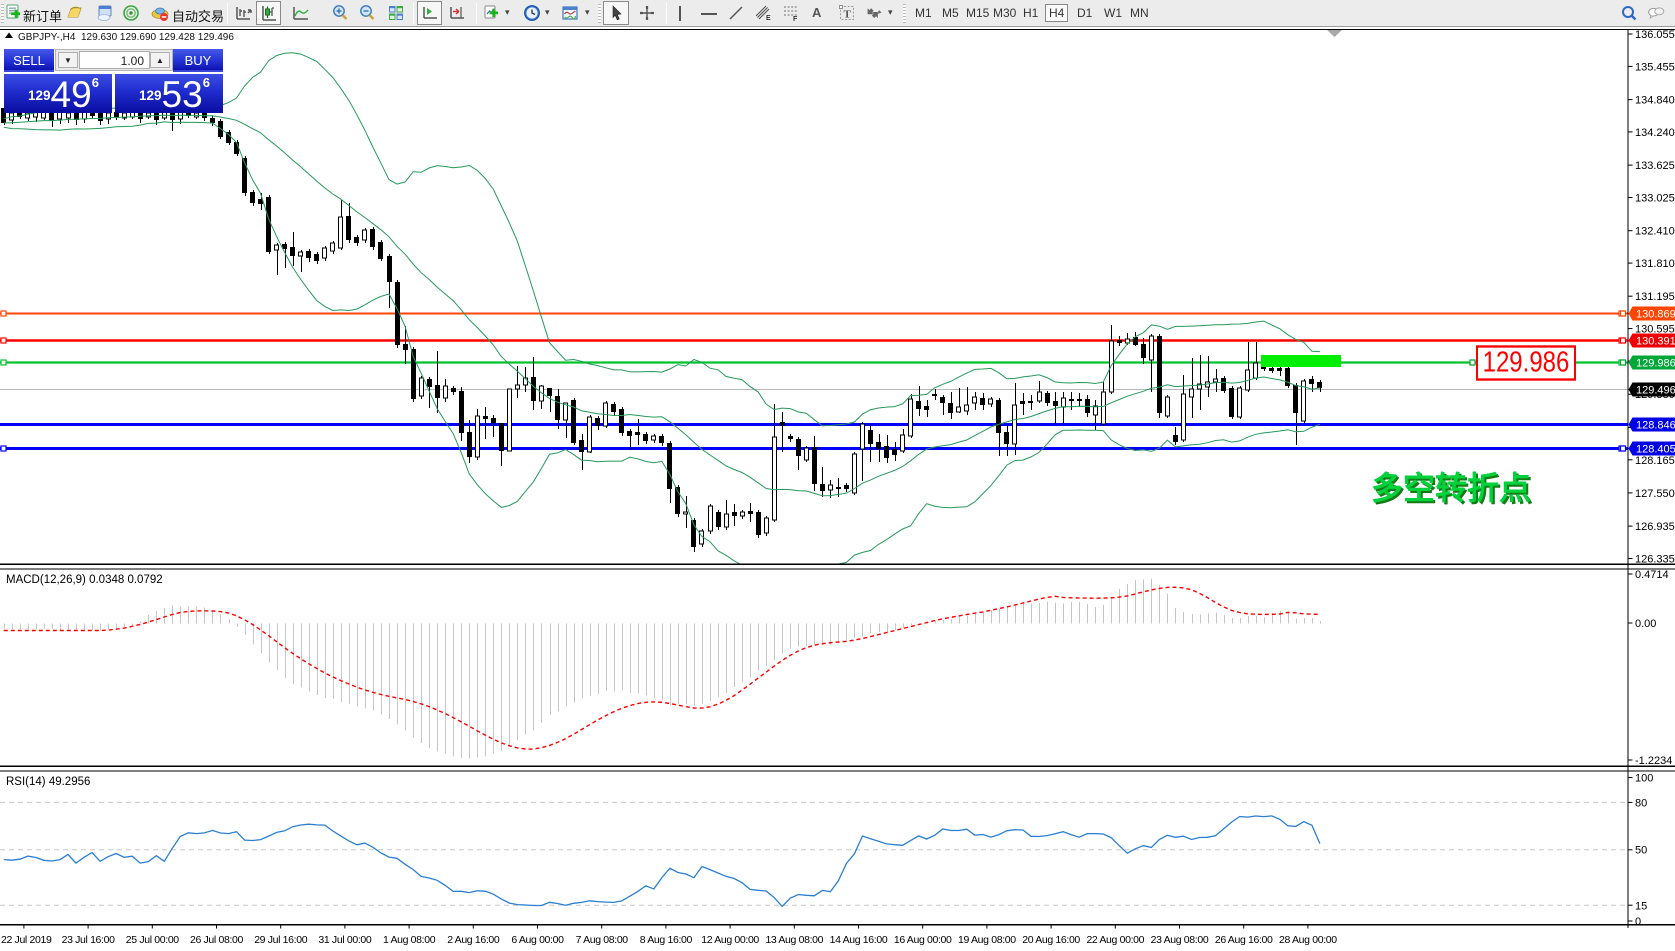 This screenshot has width=1675, height=951. What do you see at coordinates (537, 940) in the screenshot?
I see `svg-text: 6 Aug 00:00` at bounding box center [537, 940].